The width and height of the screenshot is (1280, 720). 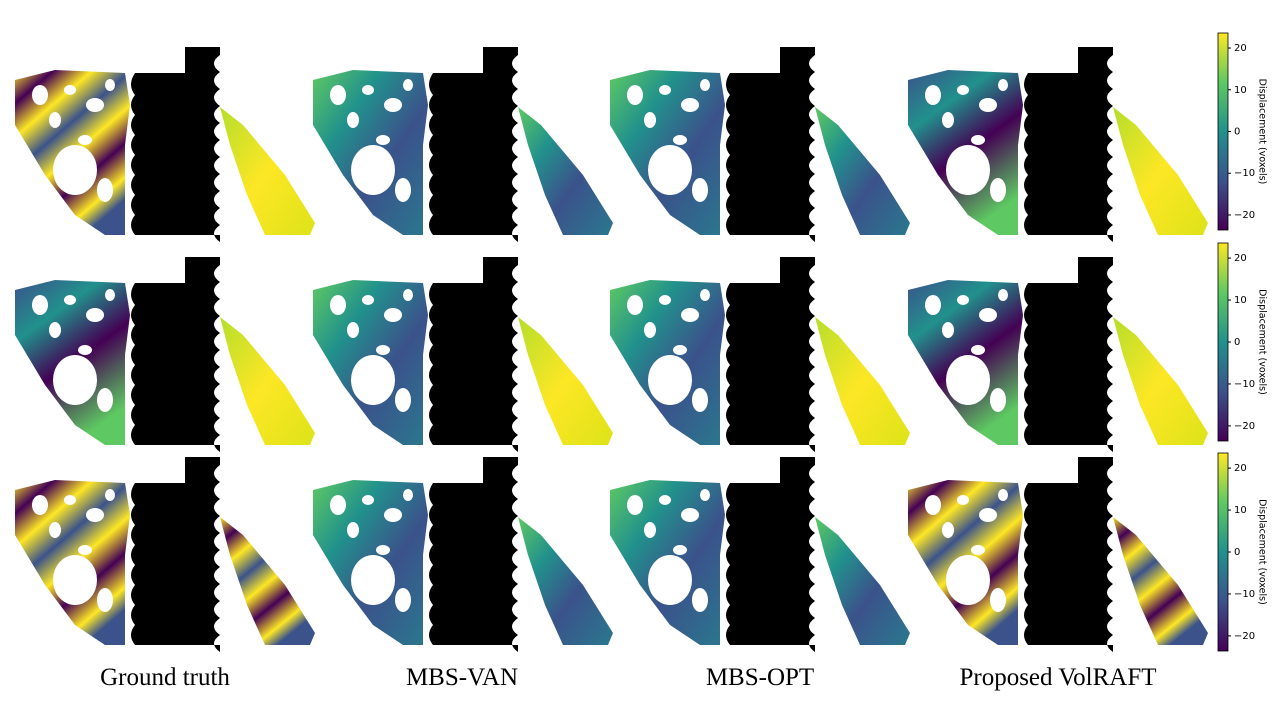 What do you see at coordinates (760, 677) in the screenshot?
I see `column-label: MBS-OPT` at bounding box center [760, 677].